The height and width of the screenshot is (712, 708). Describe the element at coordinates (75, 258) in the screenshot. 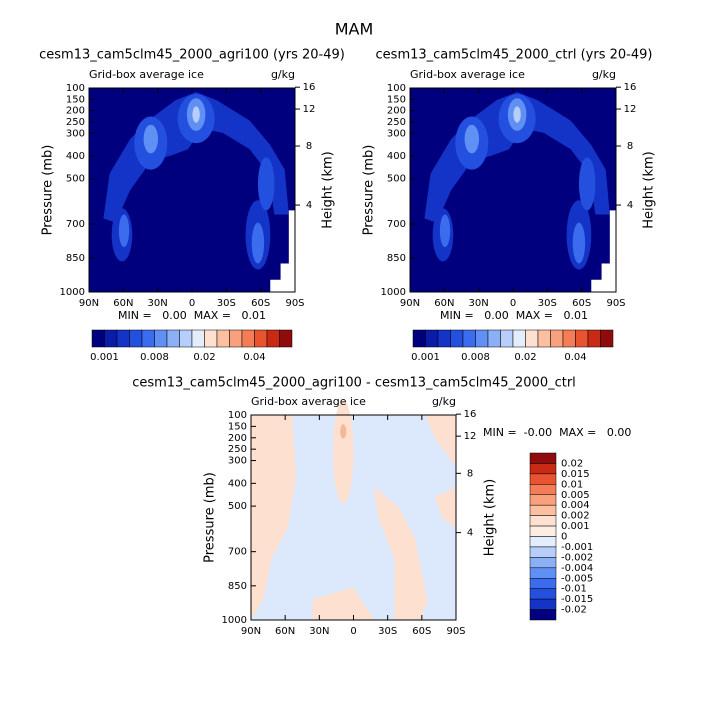

I see `y-tick-label: 850` at that location.